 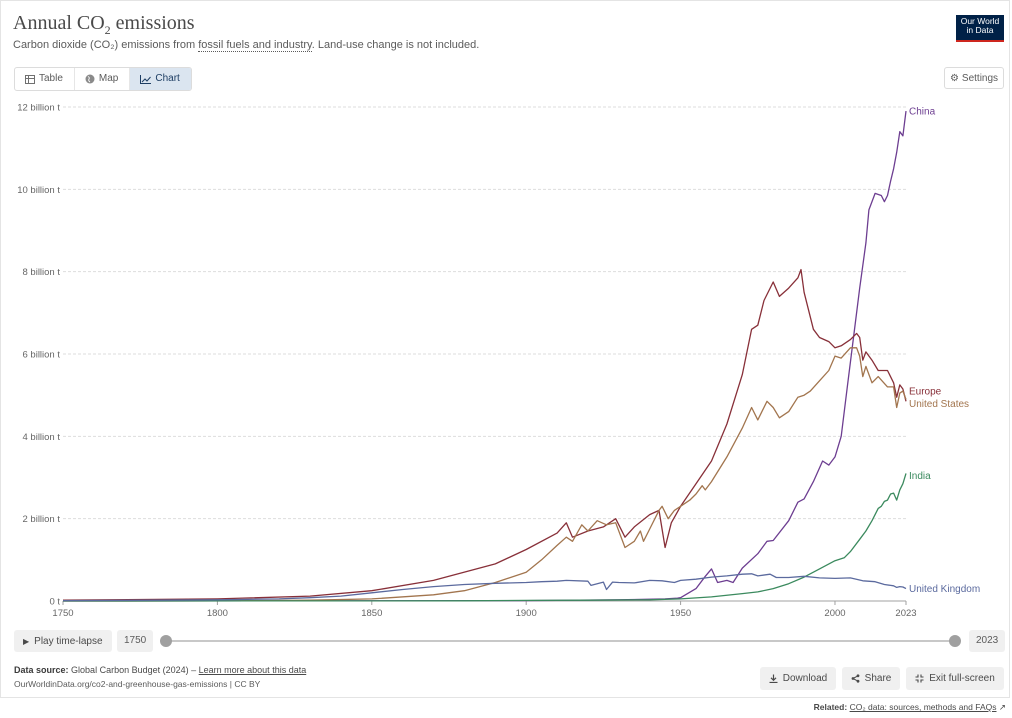 What do you see at coordinates (26, 641) in the screenshot?
I see `play-icon: ▶` at bounding box center [26, 641].